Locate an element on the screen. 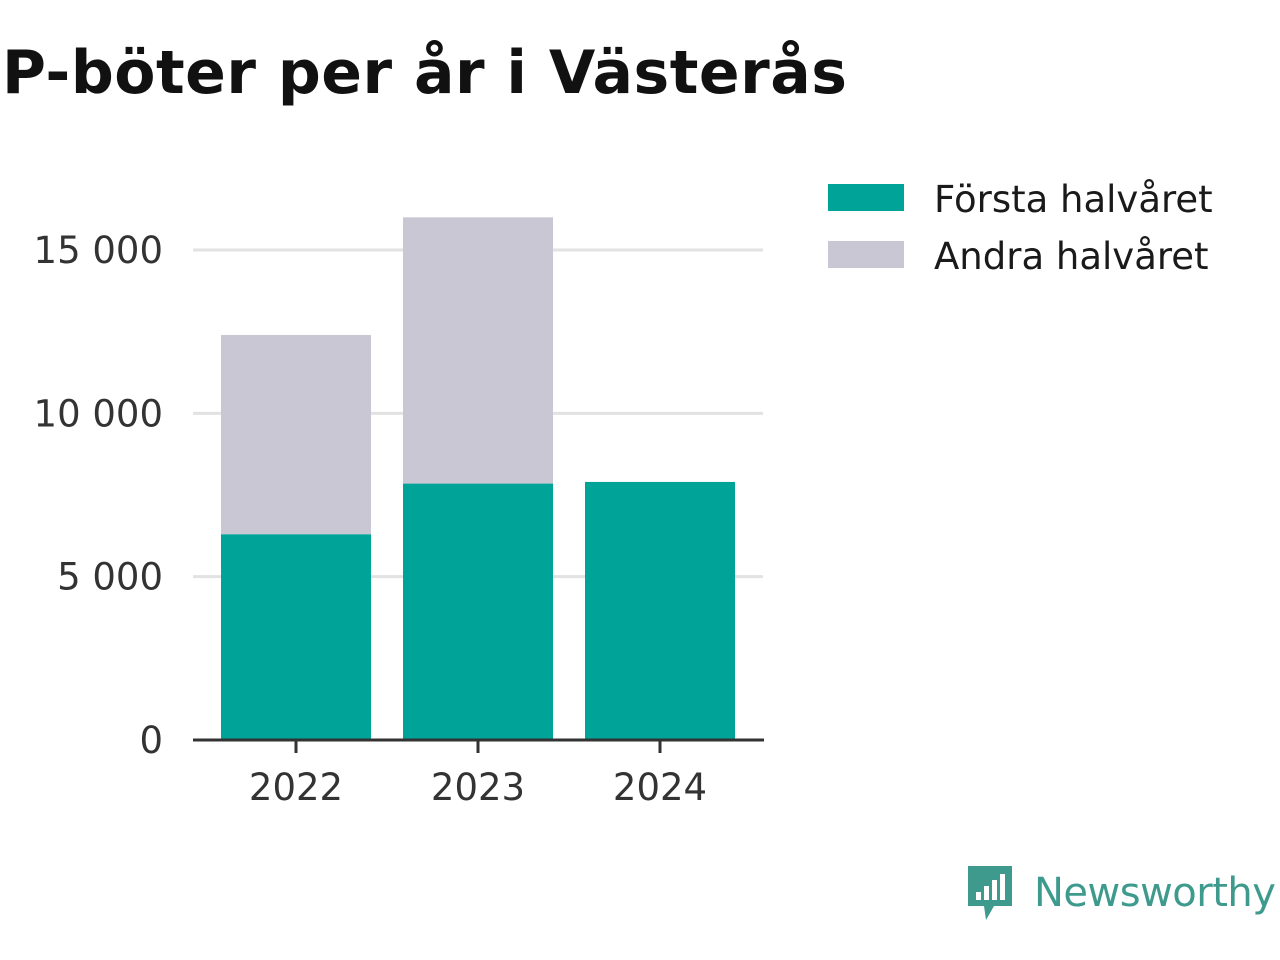  y-tick-label: 0 is located at coordinates (151, 740).